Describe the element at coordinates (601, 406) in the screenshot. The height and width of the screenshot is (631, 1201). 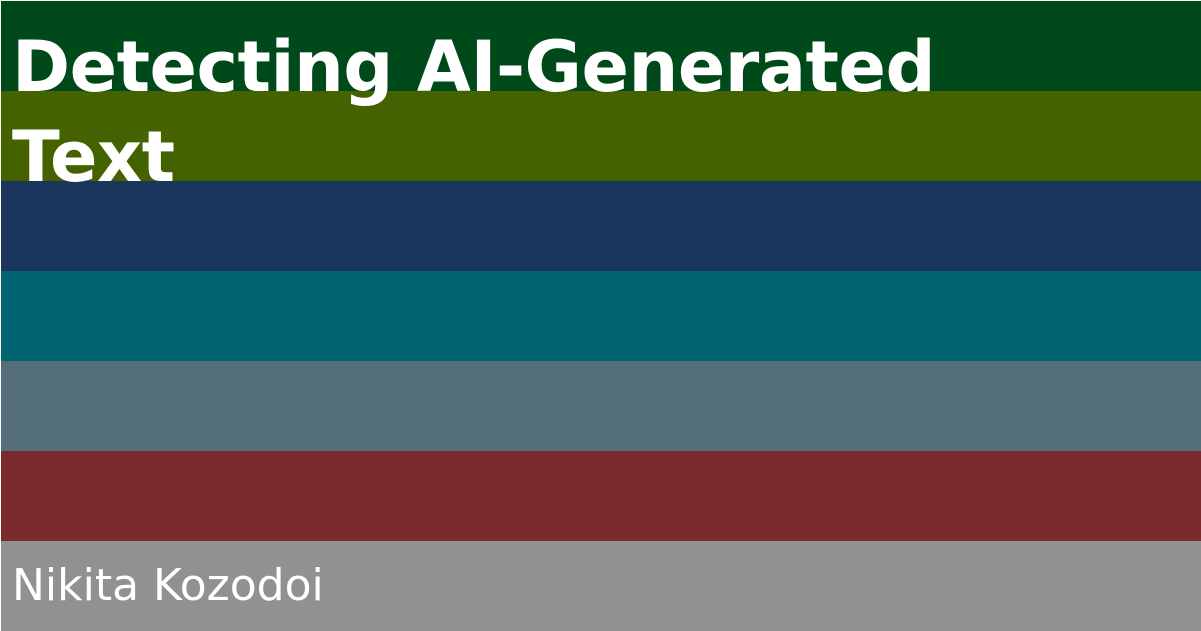
I see `stripe-slate` at that location.